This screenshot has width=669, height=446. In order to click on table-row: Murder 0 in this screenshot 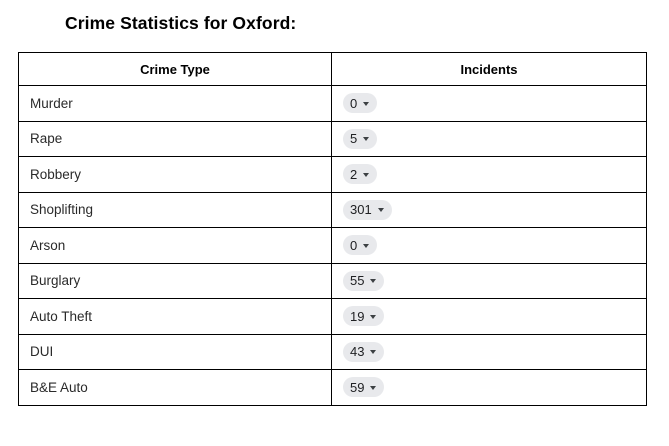, I will do `click(332, 103)`.